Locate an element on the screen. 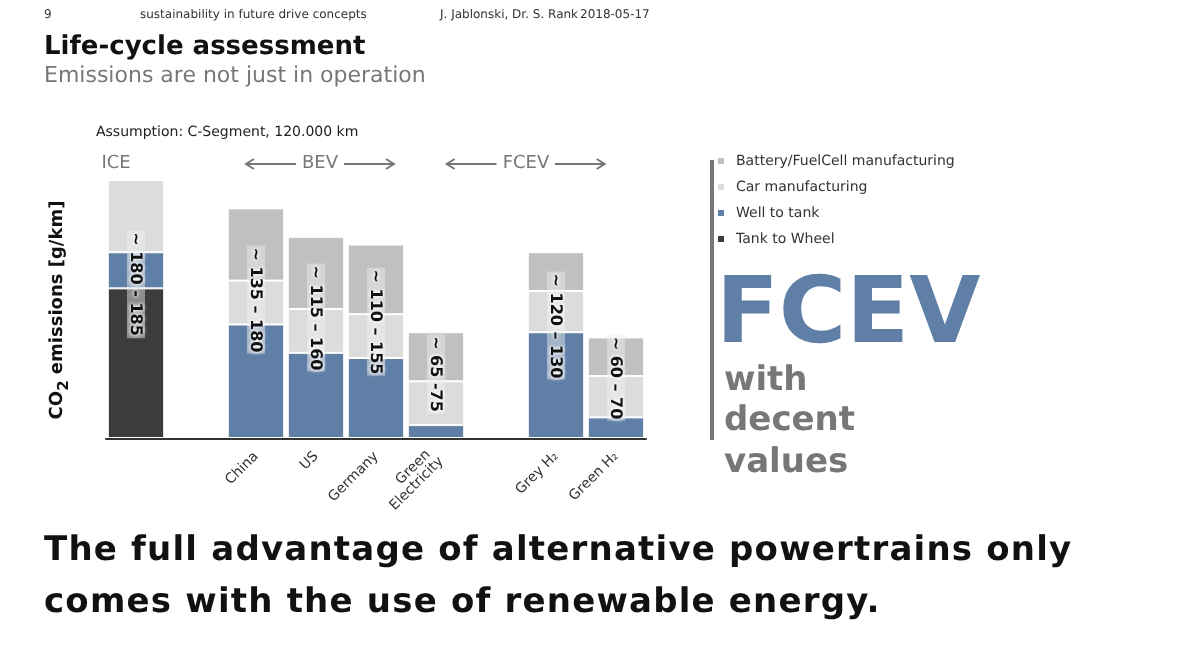  total-label: ~ 115 – 160 is located at coordinates (316, 317).